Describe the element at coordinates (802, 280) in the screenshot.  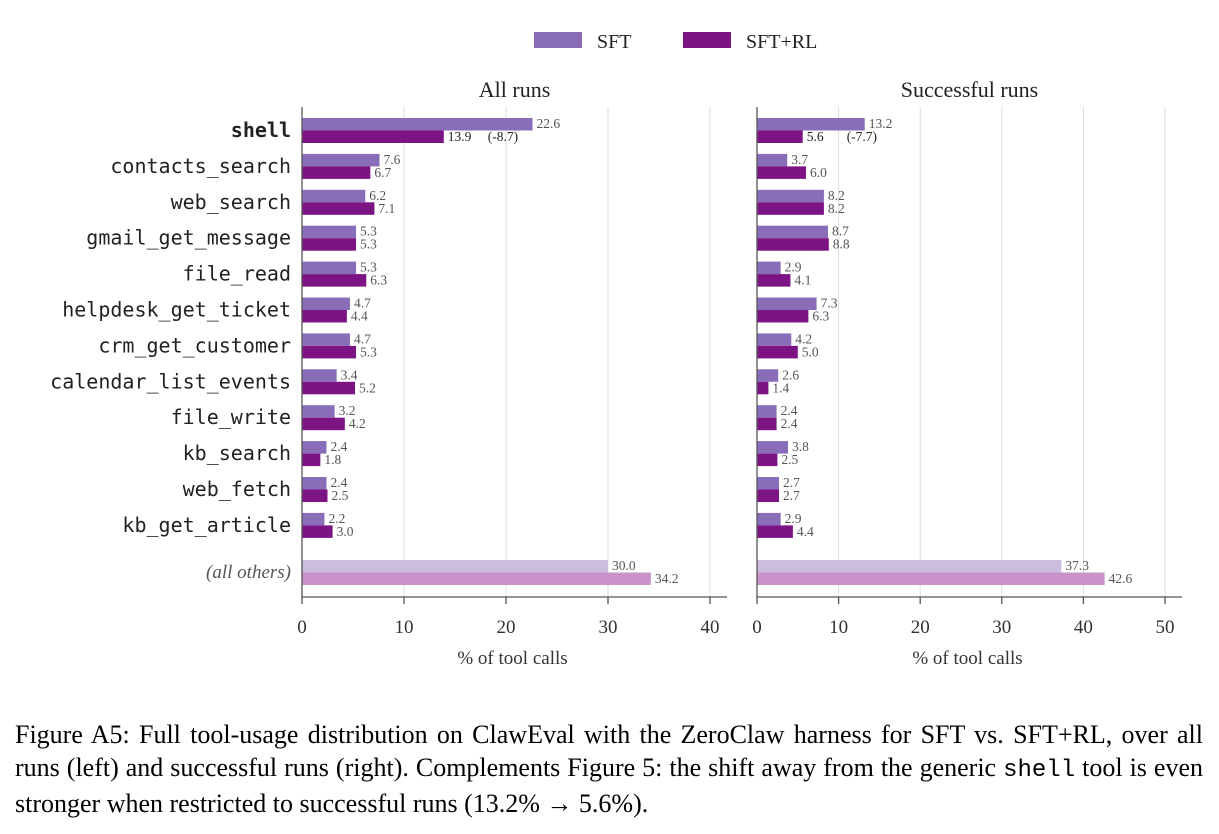
I see `value-label-sft-rl: 4.1` at that location.